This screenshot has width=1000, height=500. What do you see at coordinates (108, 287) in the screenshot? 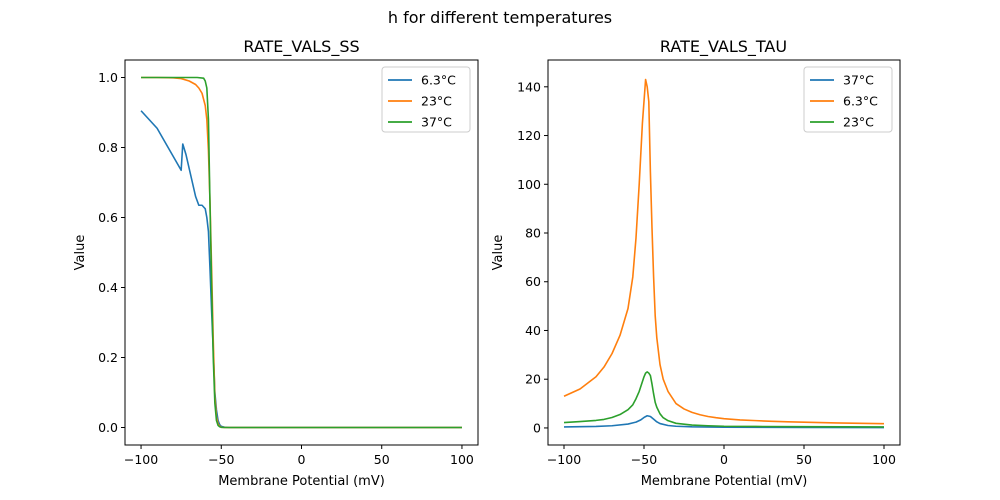
I see `y-tick-label: 0.4` at bounding box center [108, 287].